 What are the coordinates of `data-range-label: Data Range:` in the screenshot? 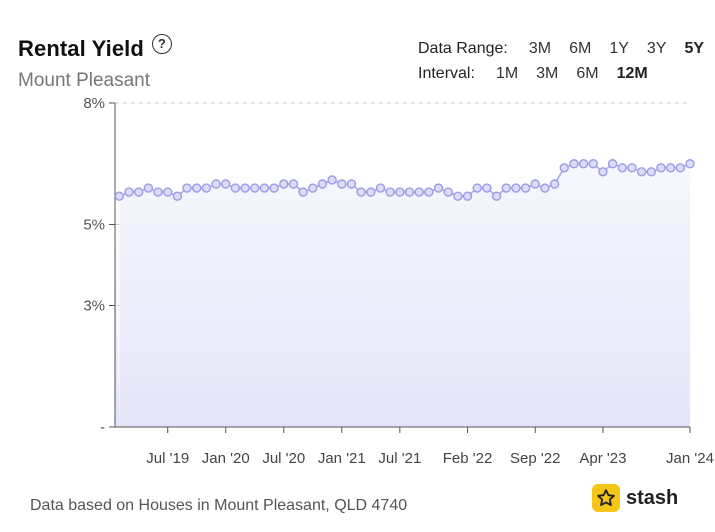 It's located at (463, 48).